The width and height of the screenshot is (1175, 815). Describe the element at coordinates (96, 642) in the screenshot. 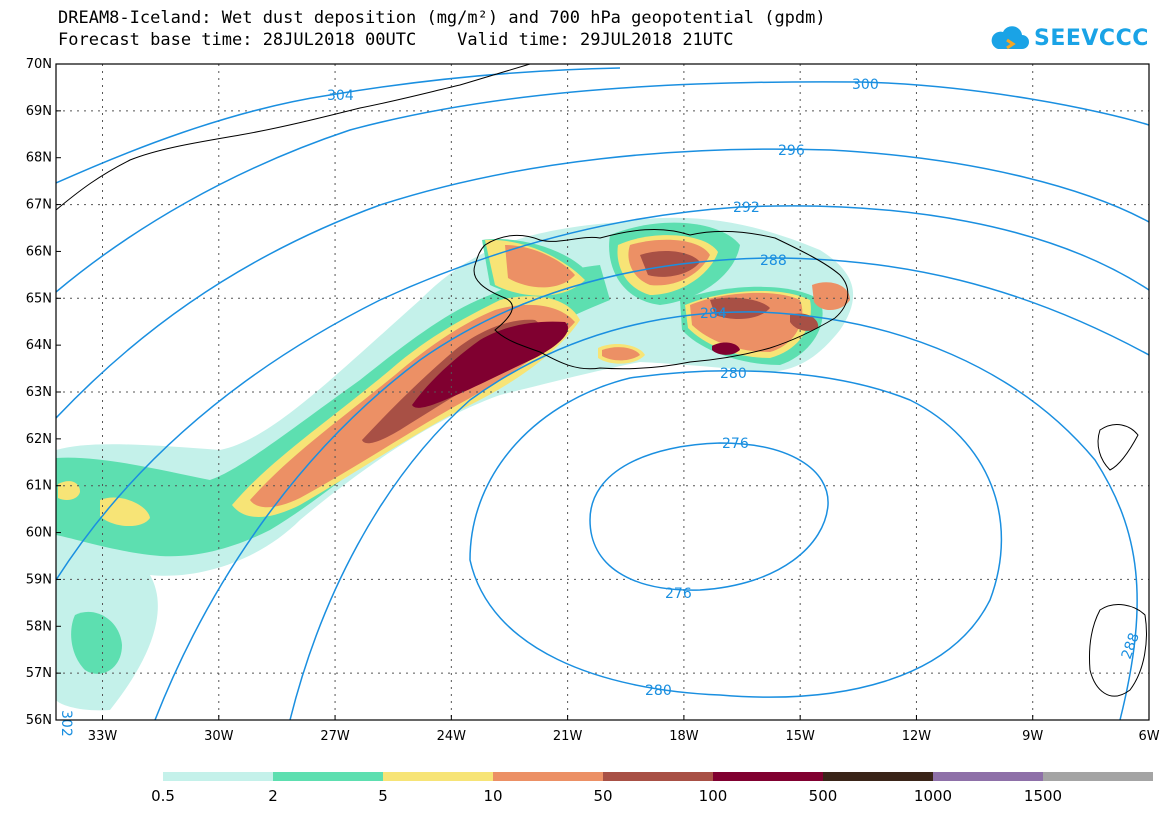

I see `shade-level-2-south` at that location.